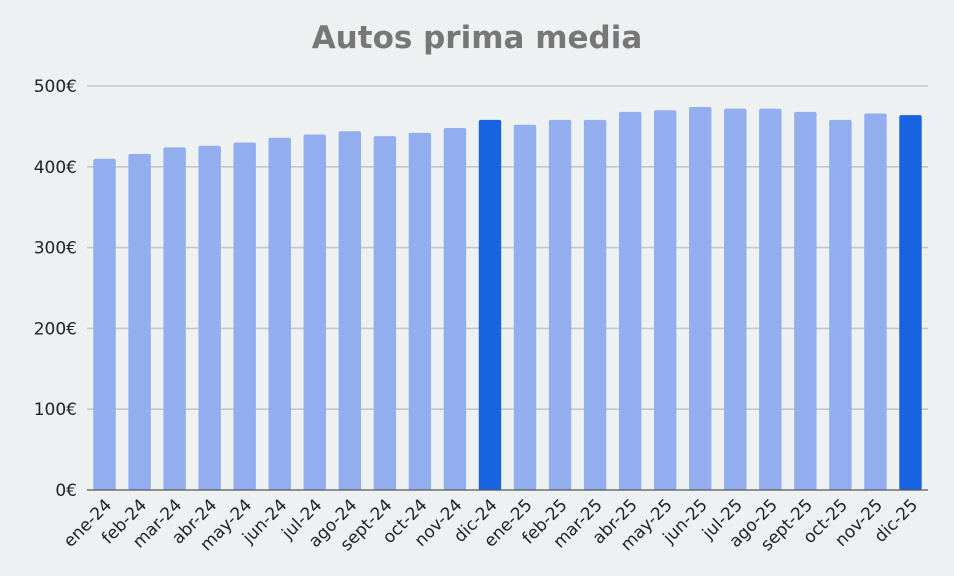 The height and width of the screenshot is (576, 954). Describe the element at coordinates (477, 38) in the screenshot. I see `chart-title: Autos prima media` at that location.